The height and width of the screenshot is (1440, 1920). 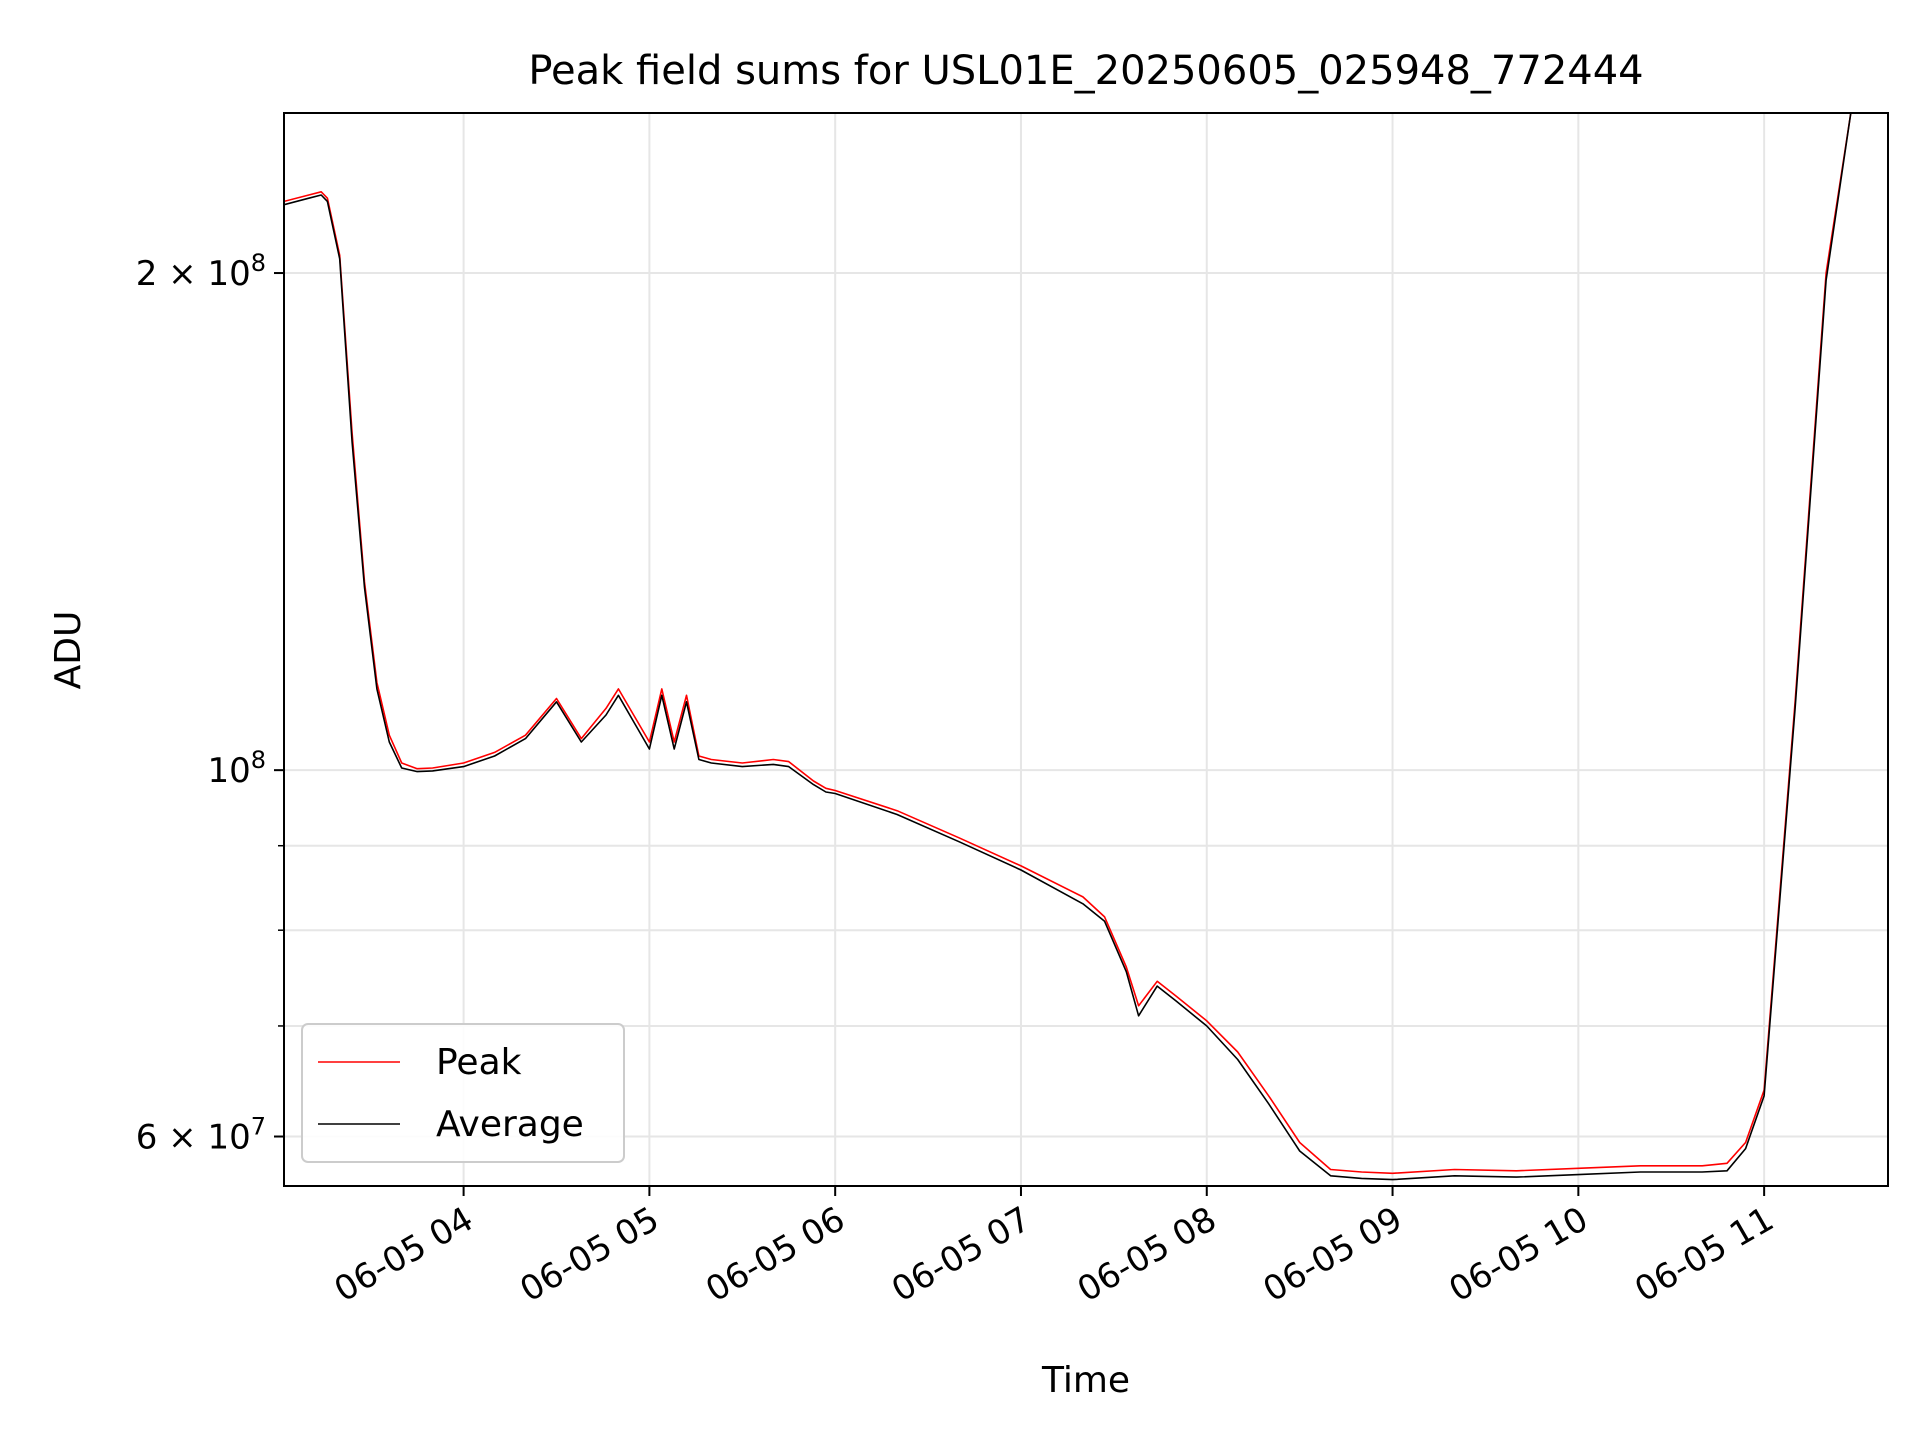 I want to click on y-tick-label: 6 × 107, so click(x=201, y=1135).